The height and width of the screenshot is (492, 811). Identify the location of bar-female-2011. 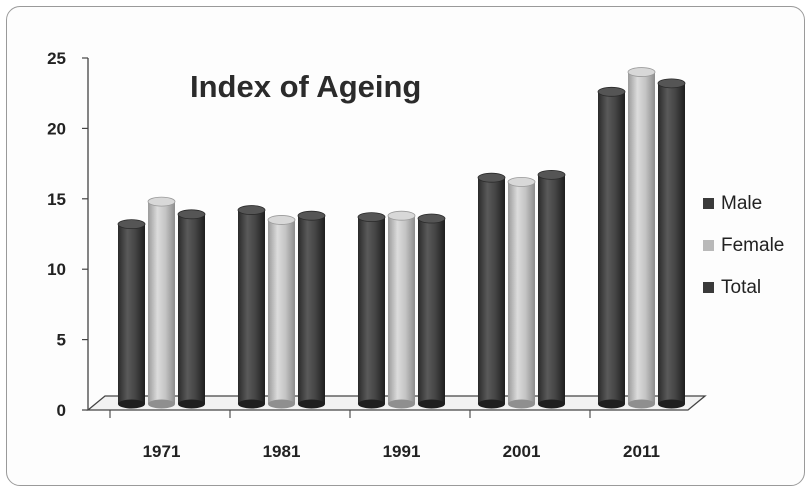
(641, 238).